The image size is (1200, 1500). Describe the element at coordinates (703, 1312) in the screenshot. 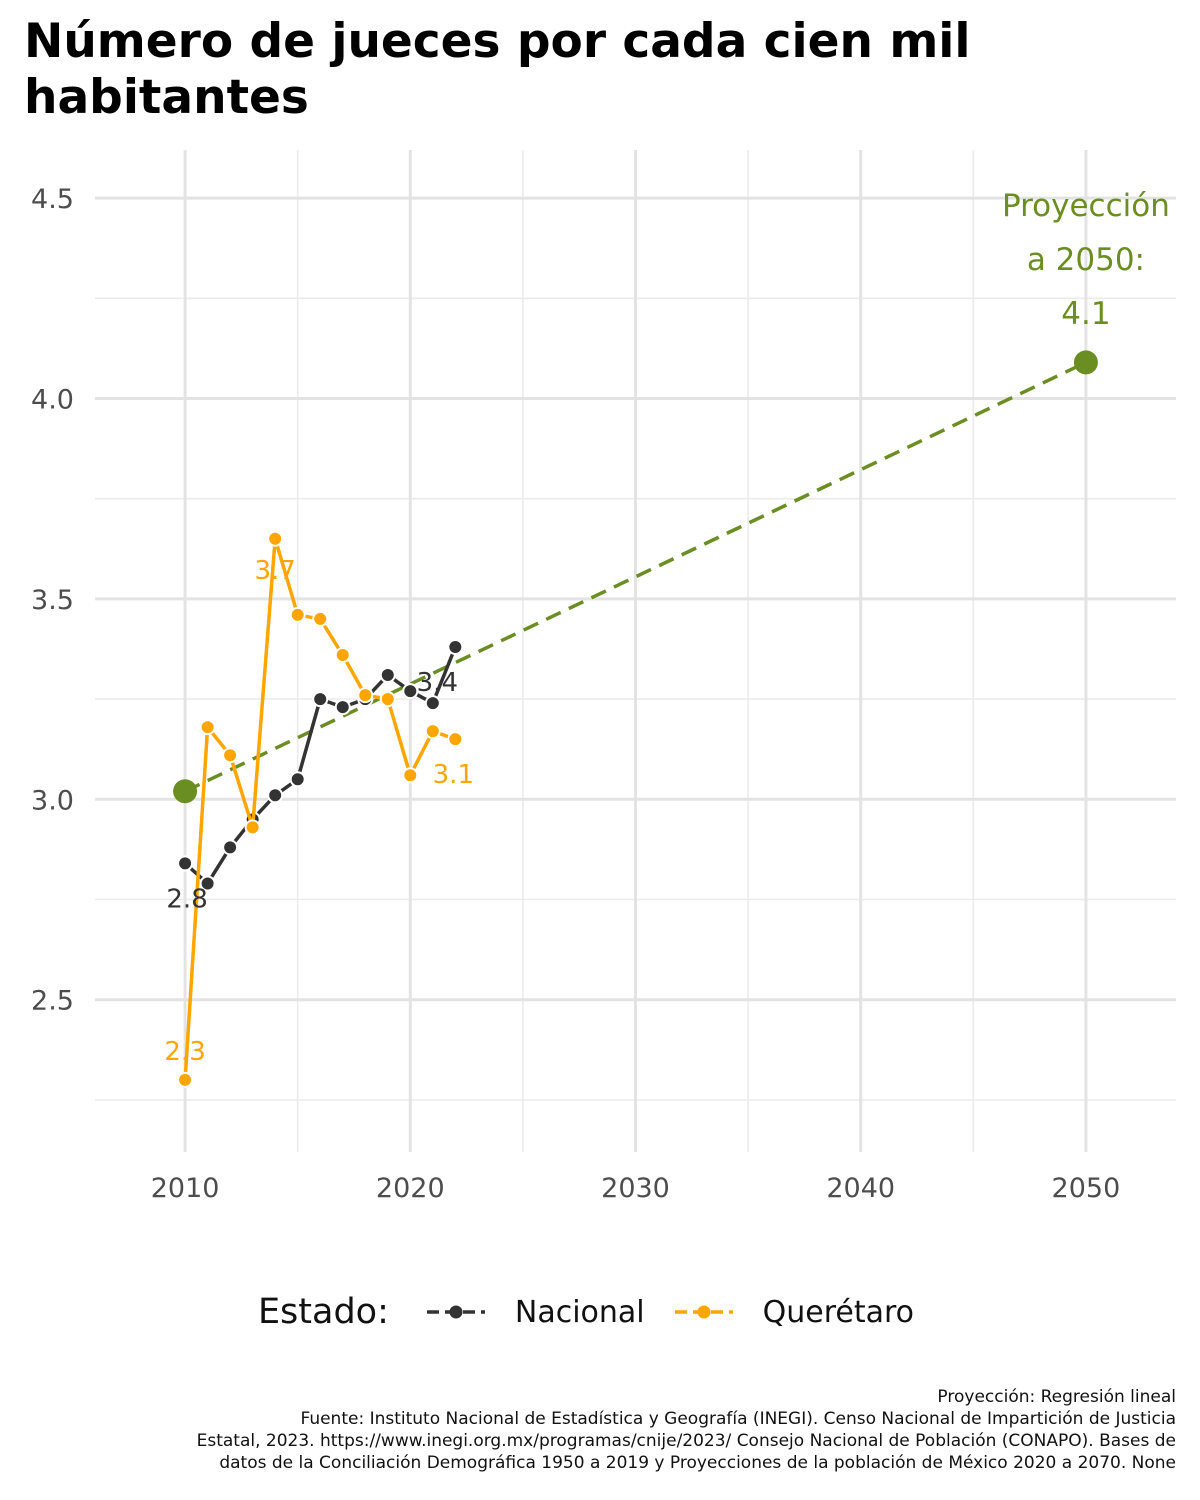

I see `legend-key-queretaro` at that location.